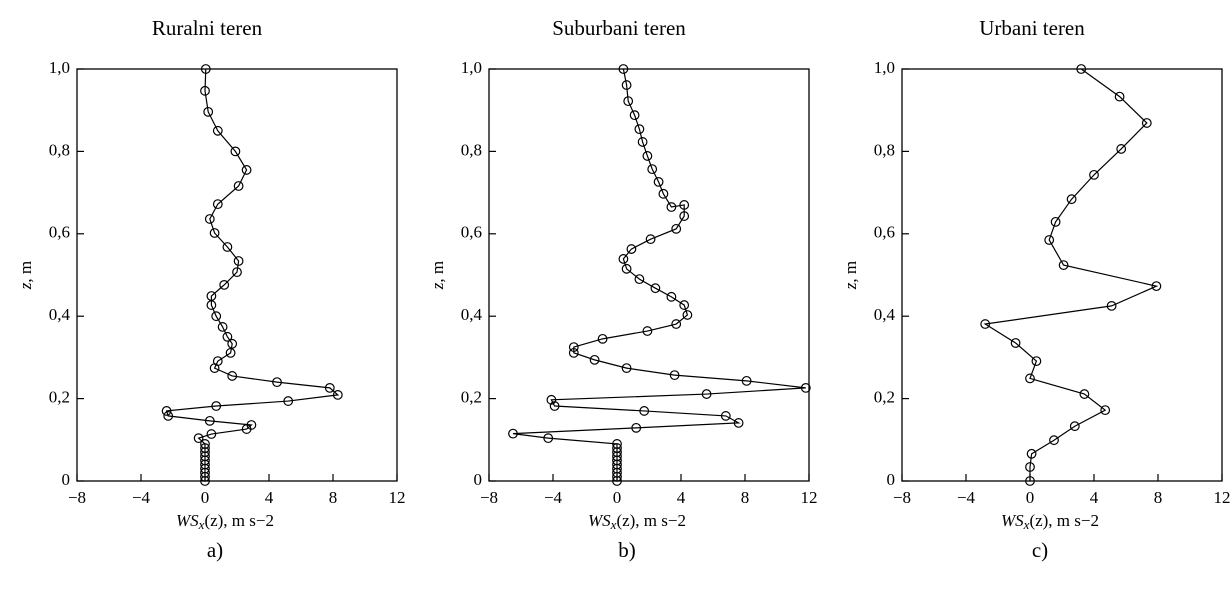 The image size is (1232, 592). I want to click on y-axis-label: z, m, so click(25, 275).